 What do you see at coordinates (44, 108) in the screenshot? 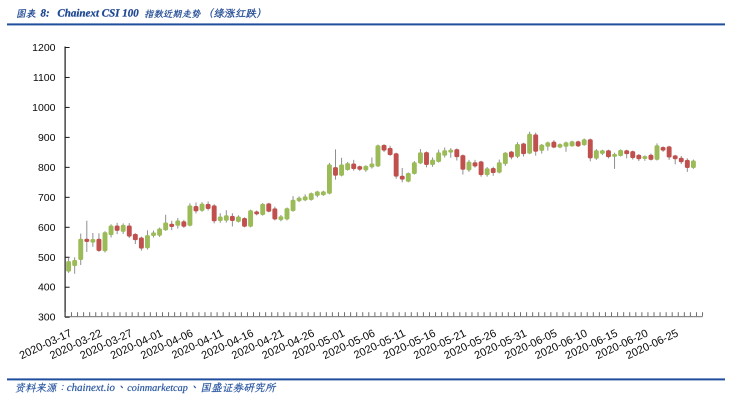
I see `svg-text: 1000` at bounding box center [44, 108].